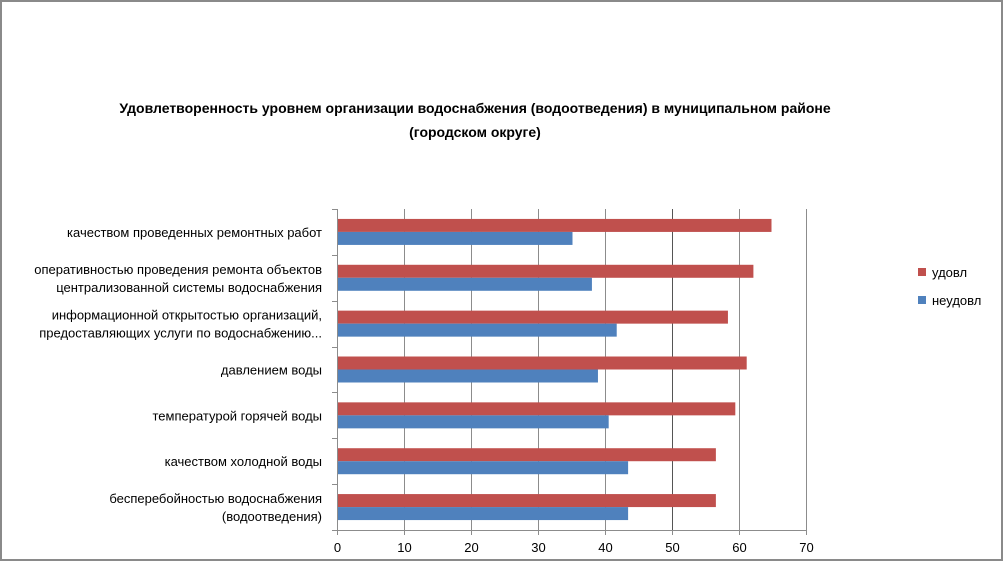 Image resolution: width=1003 pixels, height=561 pixels. I want to click on category-label-6-0: бесперебойностью водоснабжения, so click(215, 498).